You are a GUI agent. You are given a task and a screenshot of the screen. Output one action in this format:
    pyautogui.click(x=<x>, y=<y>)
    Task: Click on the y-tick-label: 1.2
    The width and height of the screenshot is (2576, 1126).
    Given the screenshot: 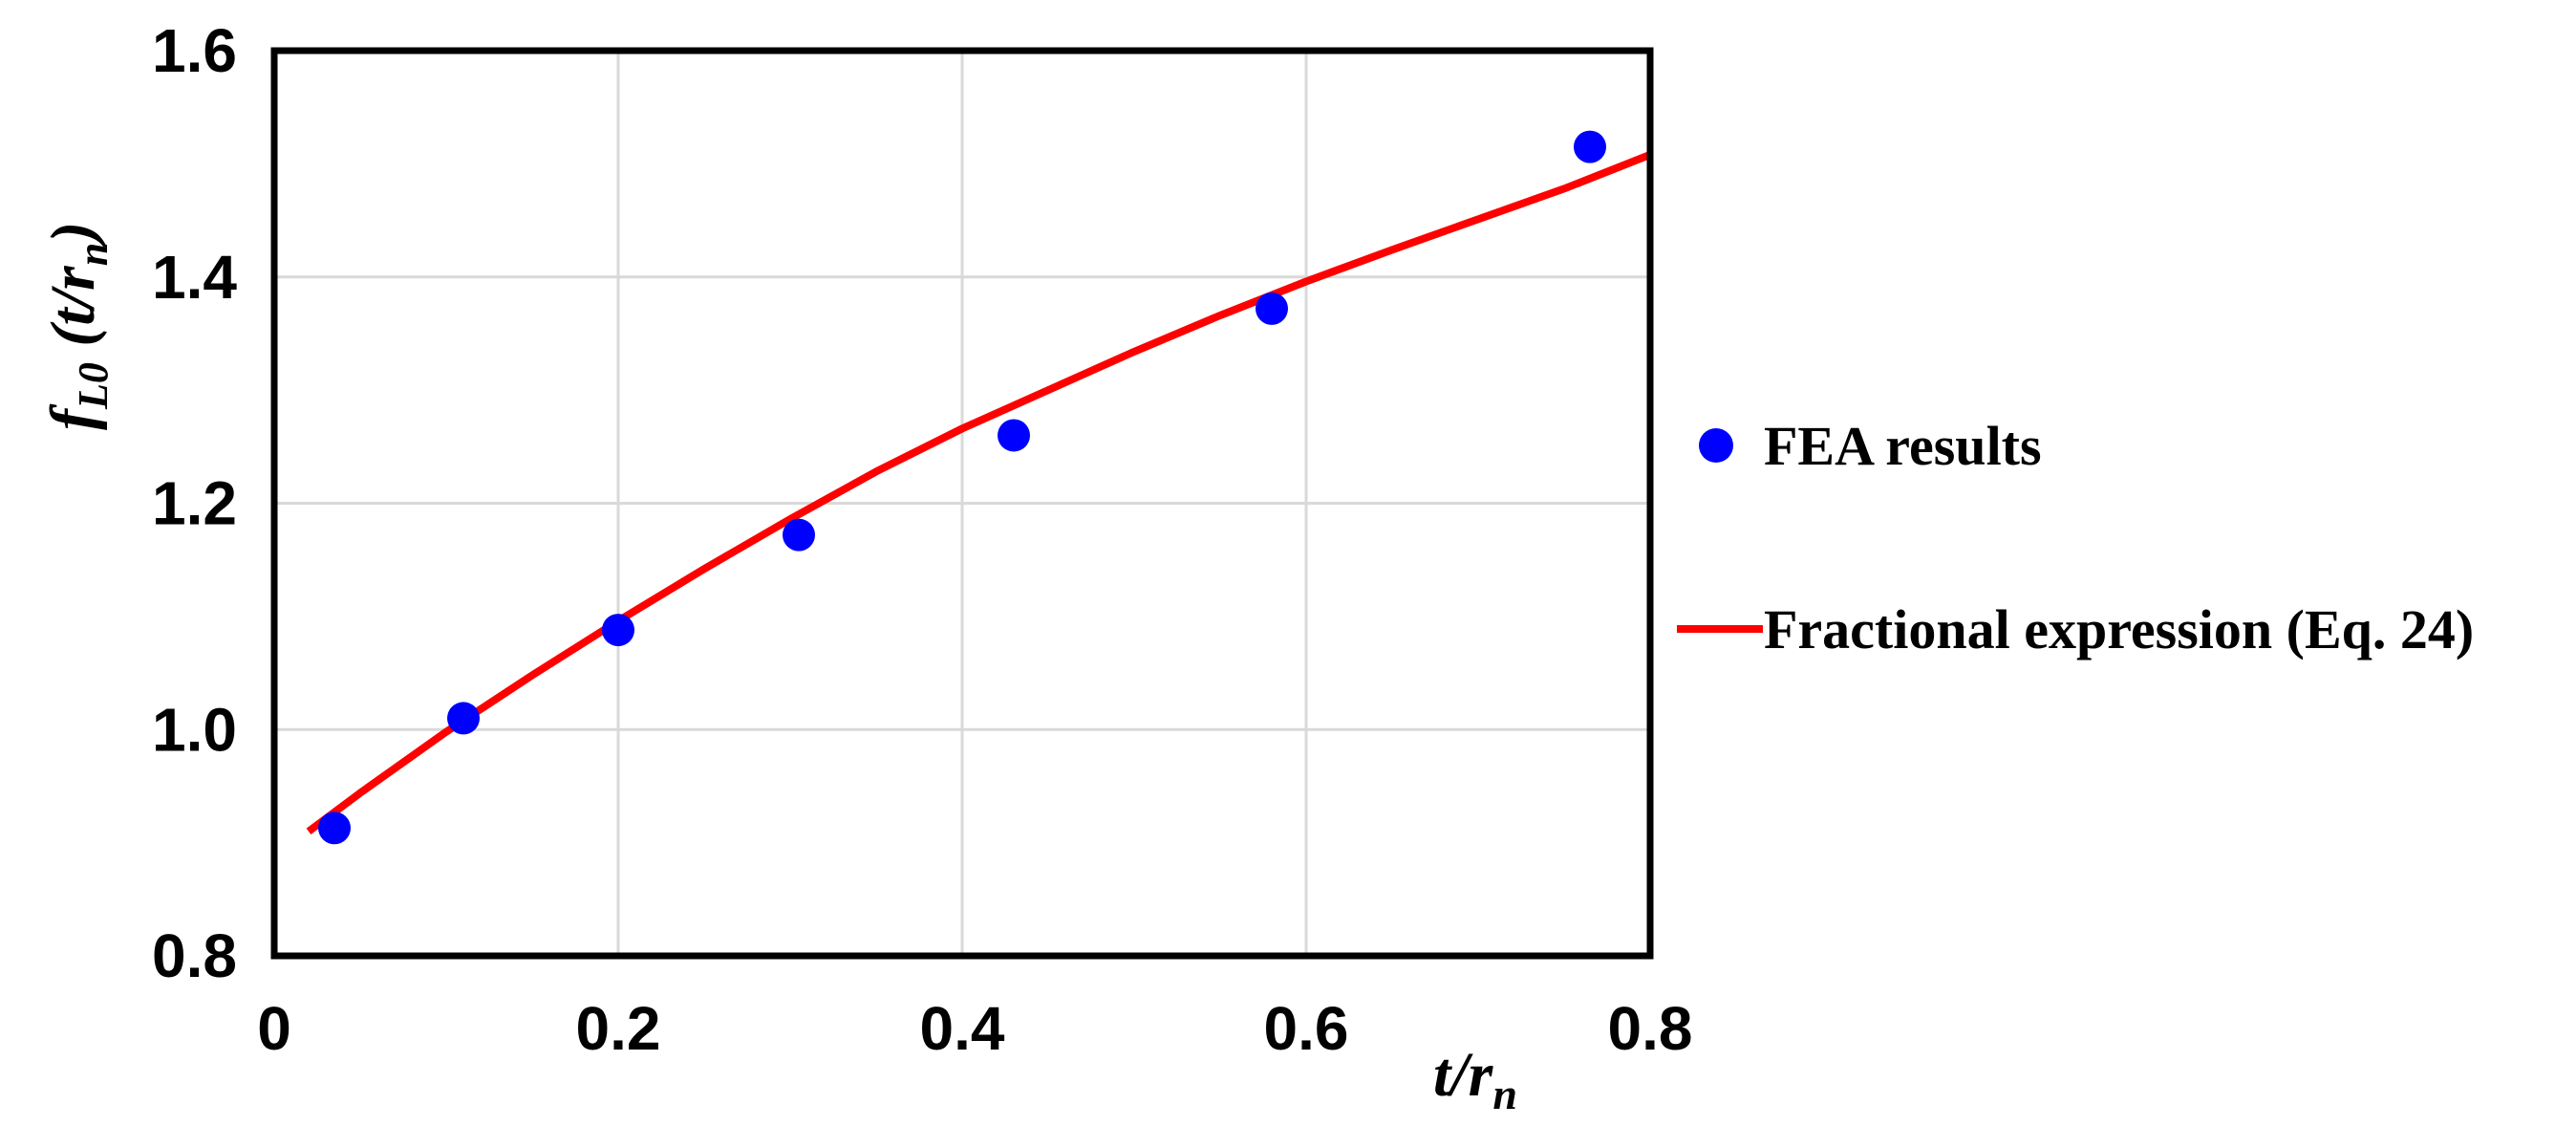 What is the action you would take?
    pyautogui.click(x=194, y=504)
    